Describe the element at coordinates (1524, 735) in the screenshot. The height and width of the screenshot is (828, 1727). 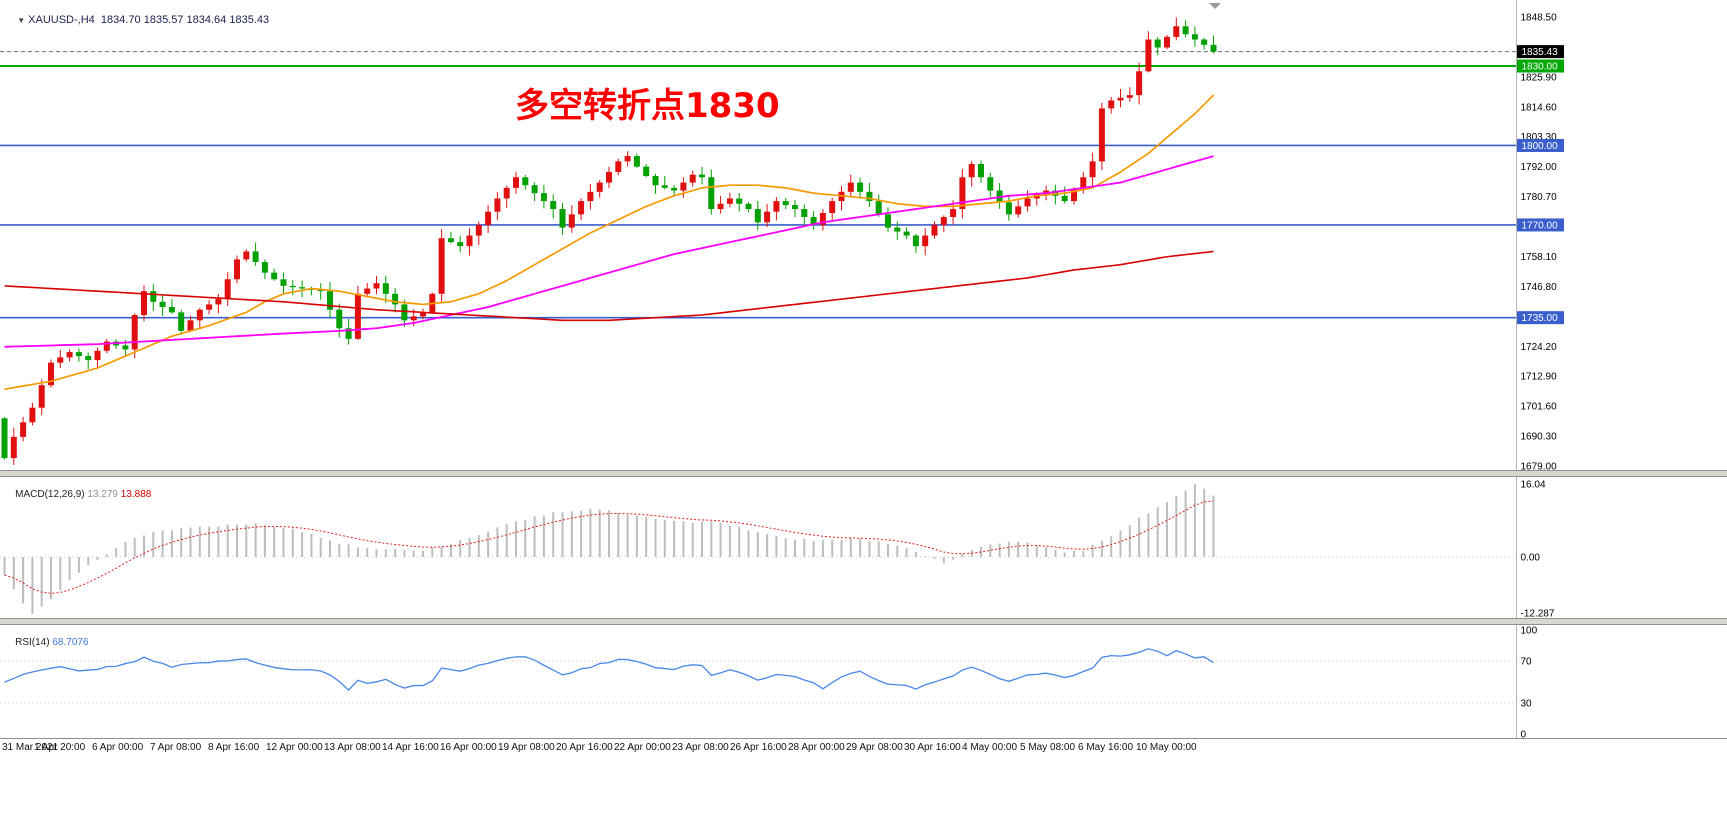
I see `svg-text: 0` at that location.